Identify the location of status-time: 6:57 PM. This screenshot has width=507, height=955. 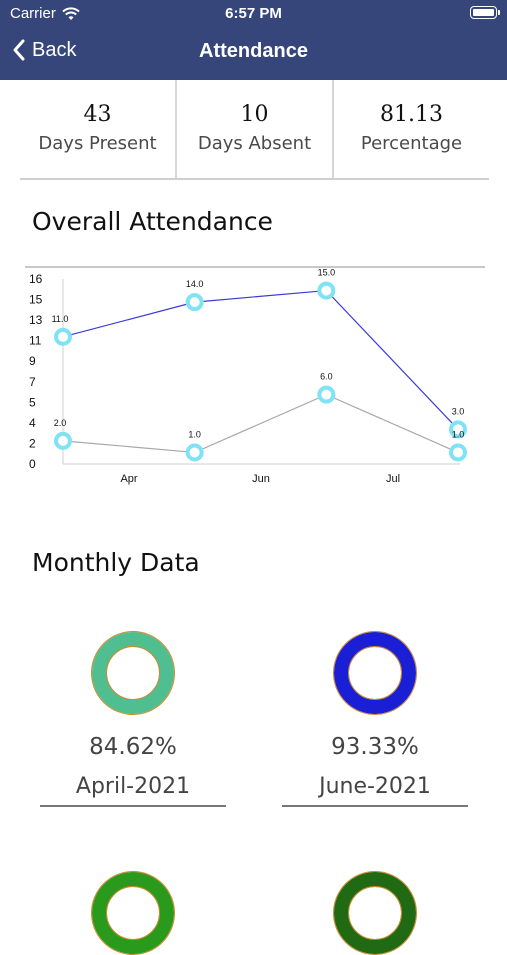
(253, 13).